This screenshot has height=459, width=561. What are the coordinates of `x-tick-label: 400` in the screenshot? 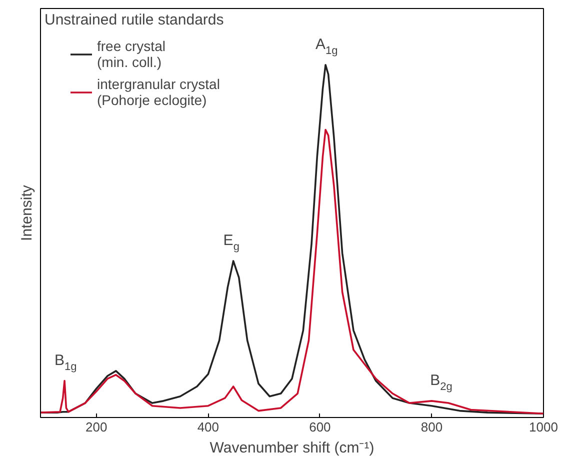 It's located at (208, 427).